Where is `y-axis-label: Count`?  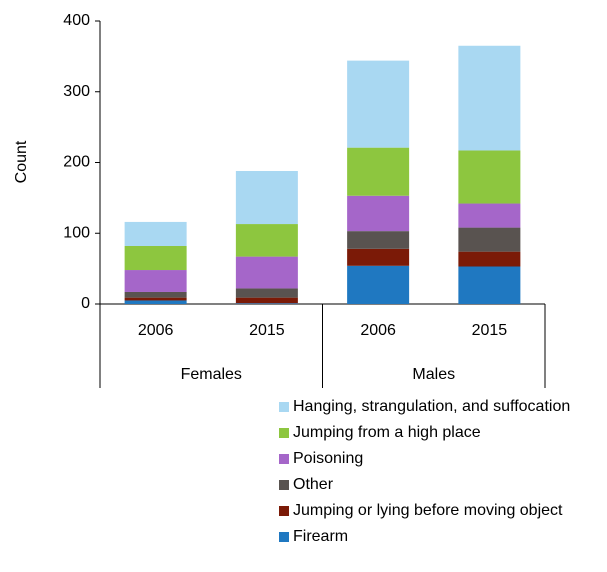 y-axis-label: Count is located at coordinates (21, 161).